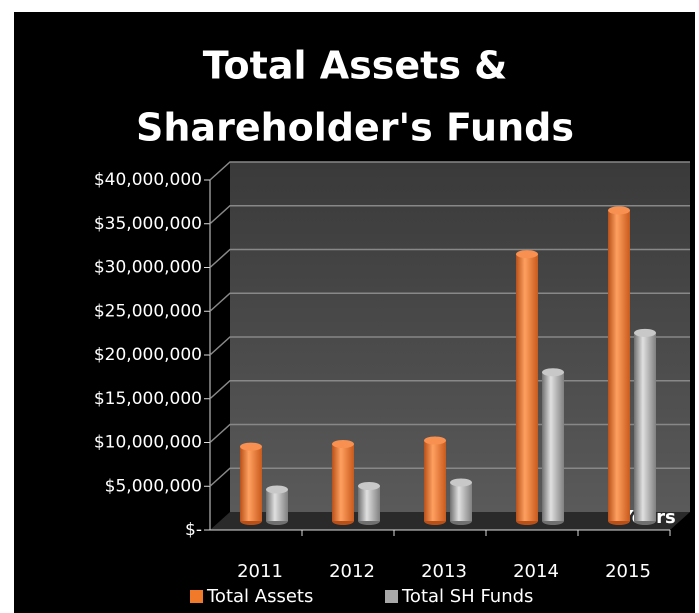 This screenshot has width=699, height=613. What do you see at coordinates (148, 443) in the screenshot?
I see `y-tick-label: $10,000,000` at bounding box center [148, 443].